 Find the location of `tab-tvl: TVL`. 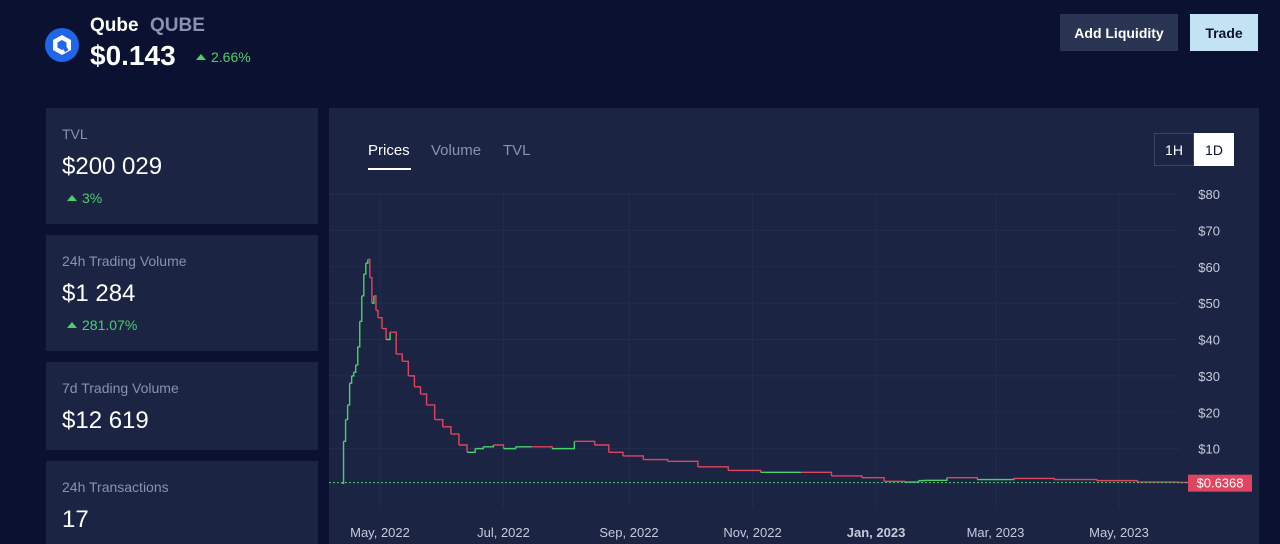

tab-tvl: TVL is located at coordinates (517, 150).